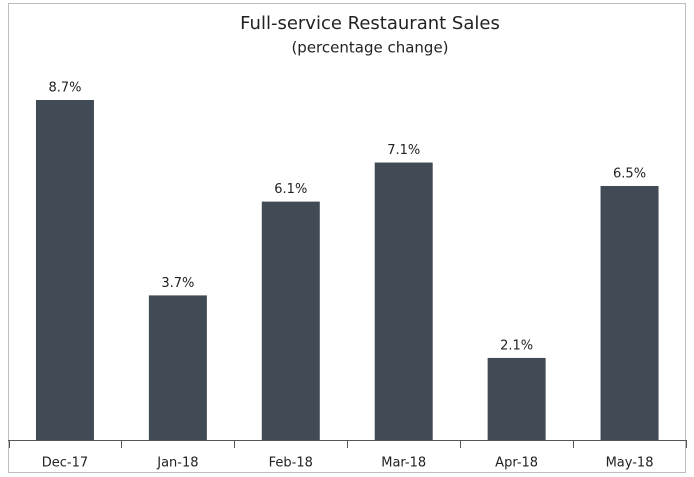 The height and width of the screenshot is (477, 694). What do you see at coordinates (516, 463) in the screenshot?
I see `x-tick-label: Apr-18` at bounding box center [516, 463].